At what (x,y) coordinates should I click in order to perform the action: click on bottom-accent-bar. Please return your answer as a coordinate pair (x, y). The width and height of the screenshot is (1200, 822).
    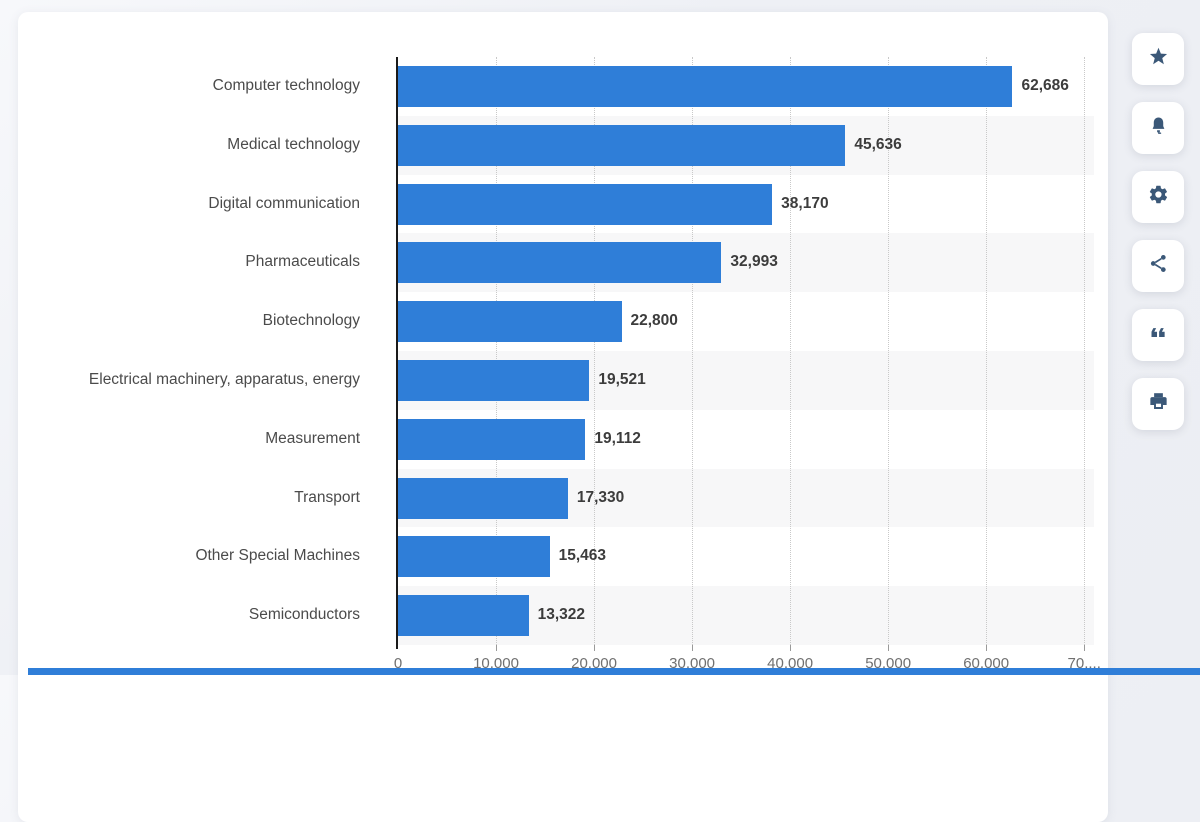
    Looking at the image, I should click on (614, 671).